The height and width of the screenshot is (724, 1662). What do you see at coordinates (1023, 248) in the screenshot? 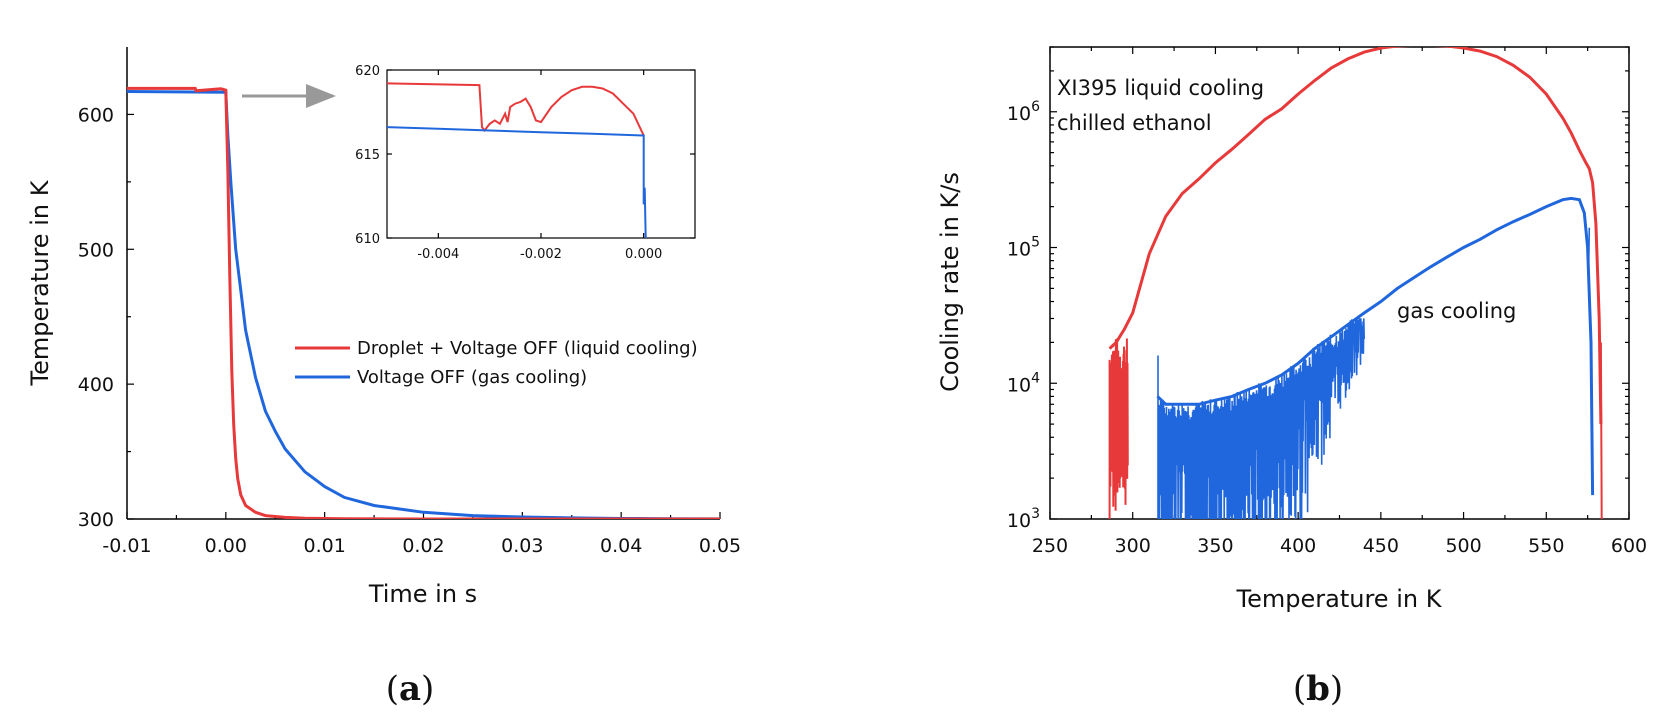
I see `chart-b-y-tick-label: 10⁵` at bounding box center [1023, 248].